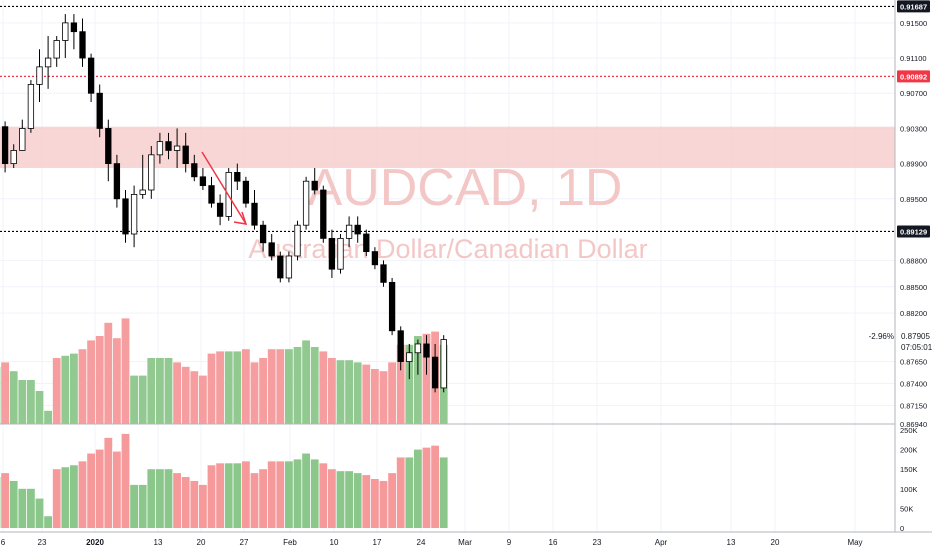 This screenshot has width=932, height=555. What do you see at coordinates (913, 76) in the screenshot?
I see `price-badge-label: 0.90892` at bounding box center [913, 76].